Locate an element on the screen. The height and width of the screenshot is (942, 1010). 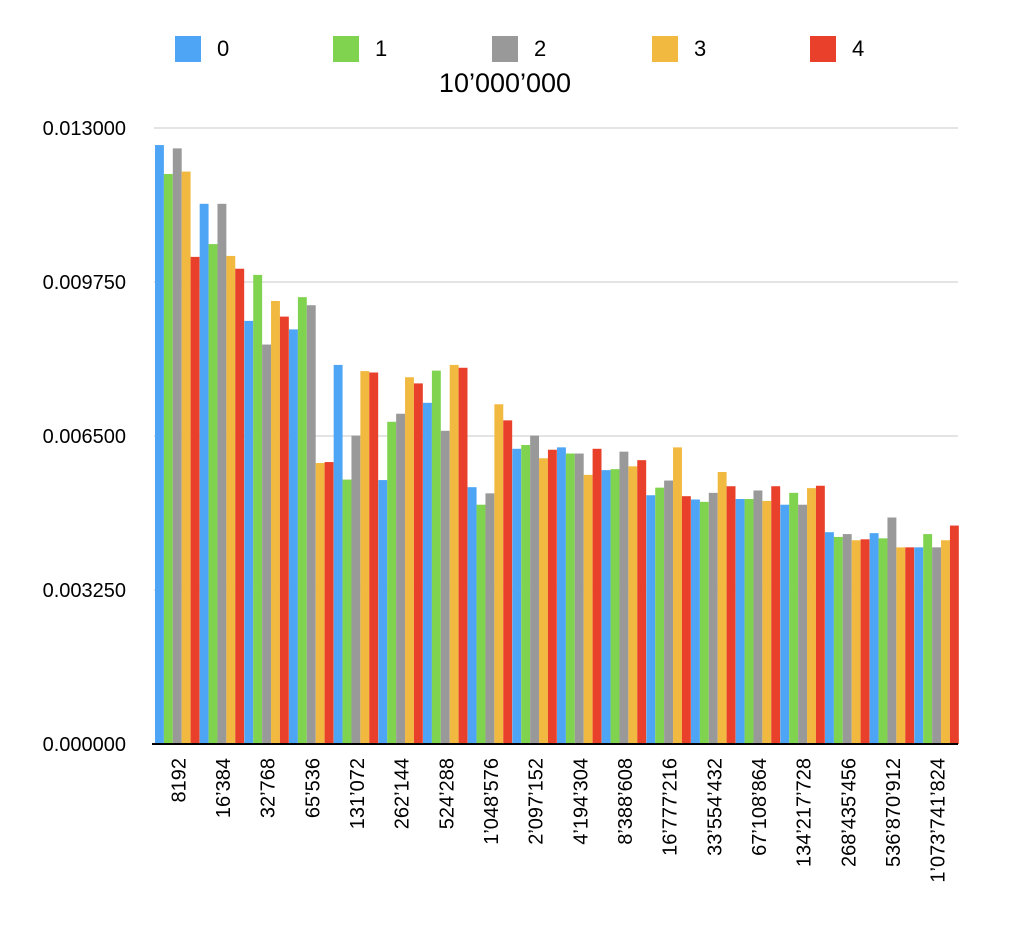
x-tick-label: 1’073’741’824 is located at coordinates (939, 820).